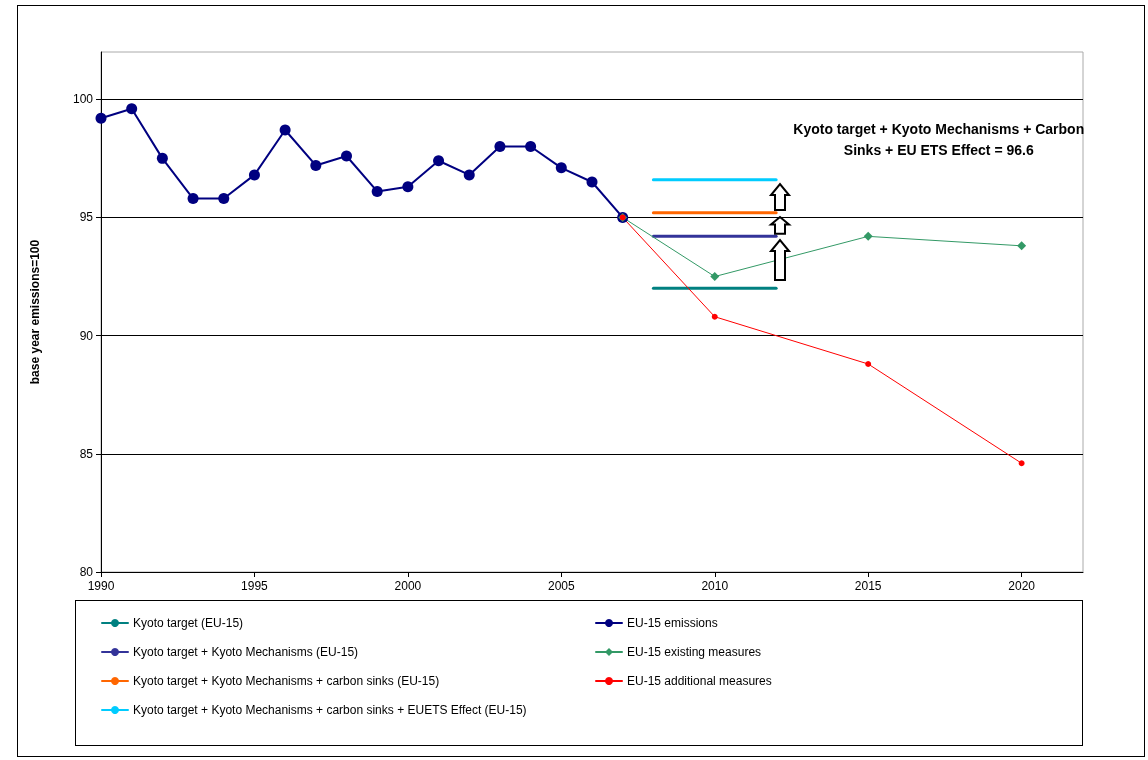  I want to click on y-axis-title: base year emissions=100, so click(35, 312).